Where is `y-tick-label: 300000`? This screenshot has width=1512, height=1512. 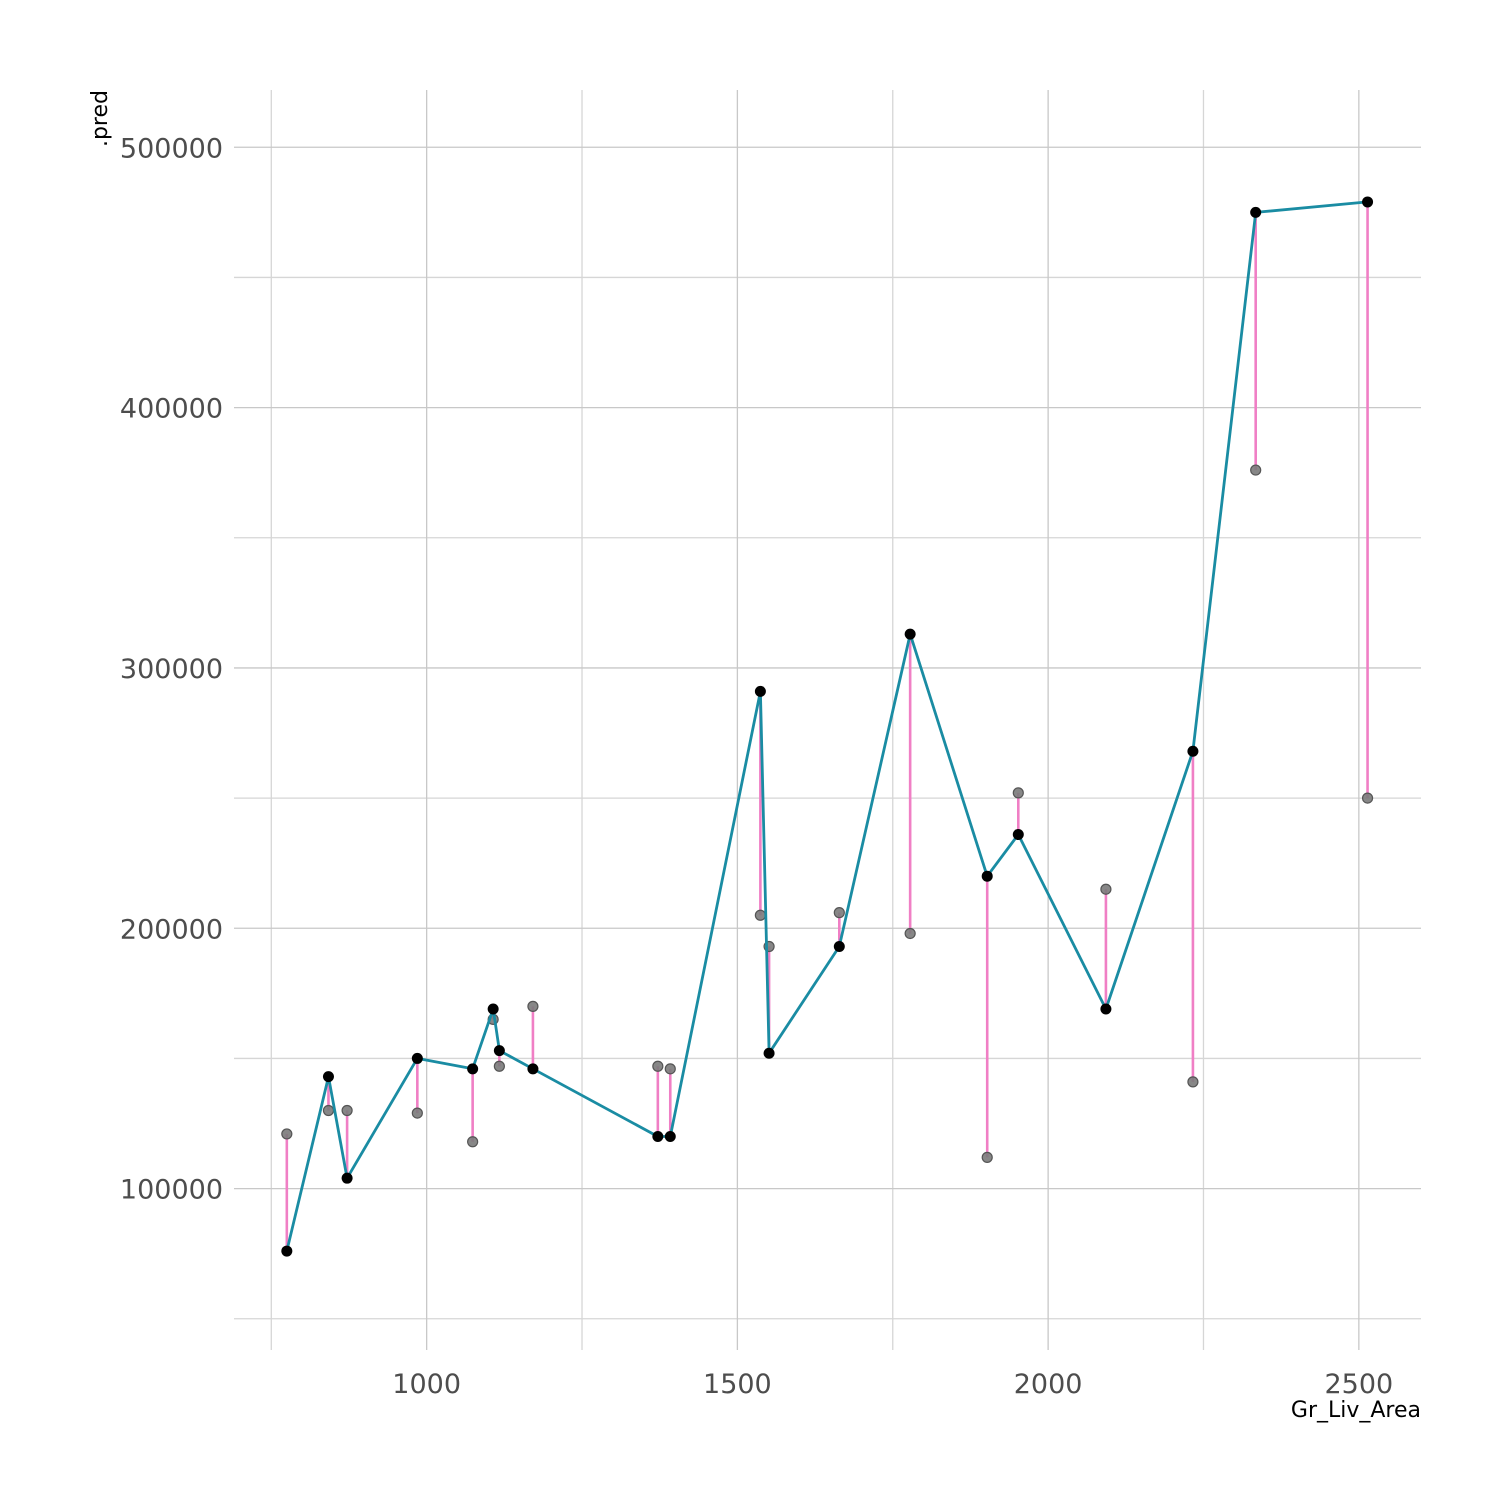
y-tick-label: 300000 is located at coordinates (171, 669).